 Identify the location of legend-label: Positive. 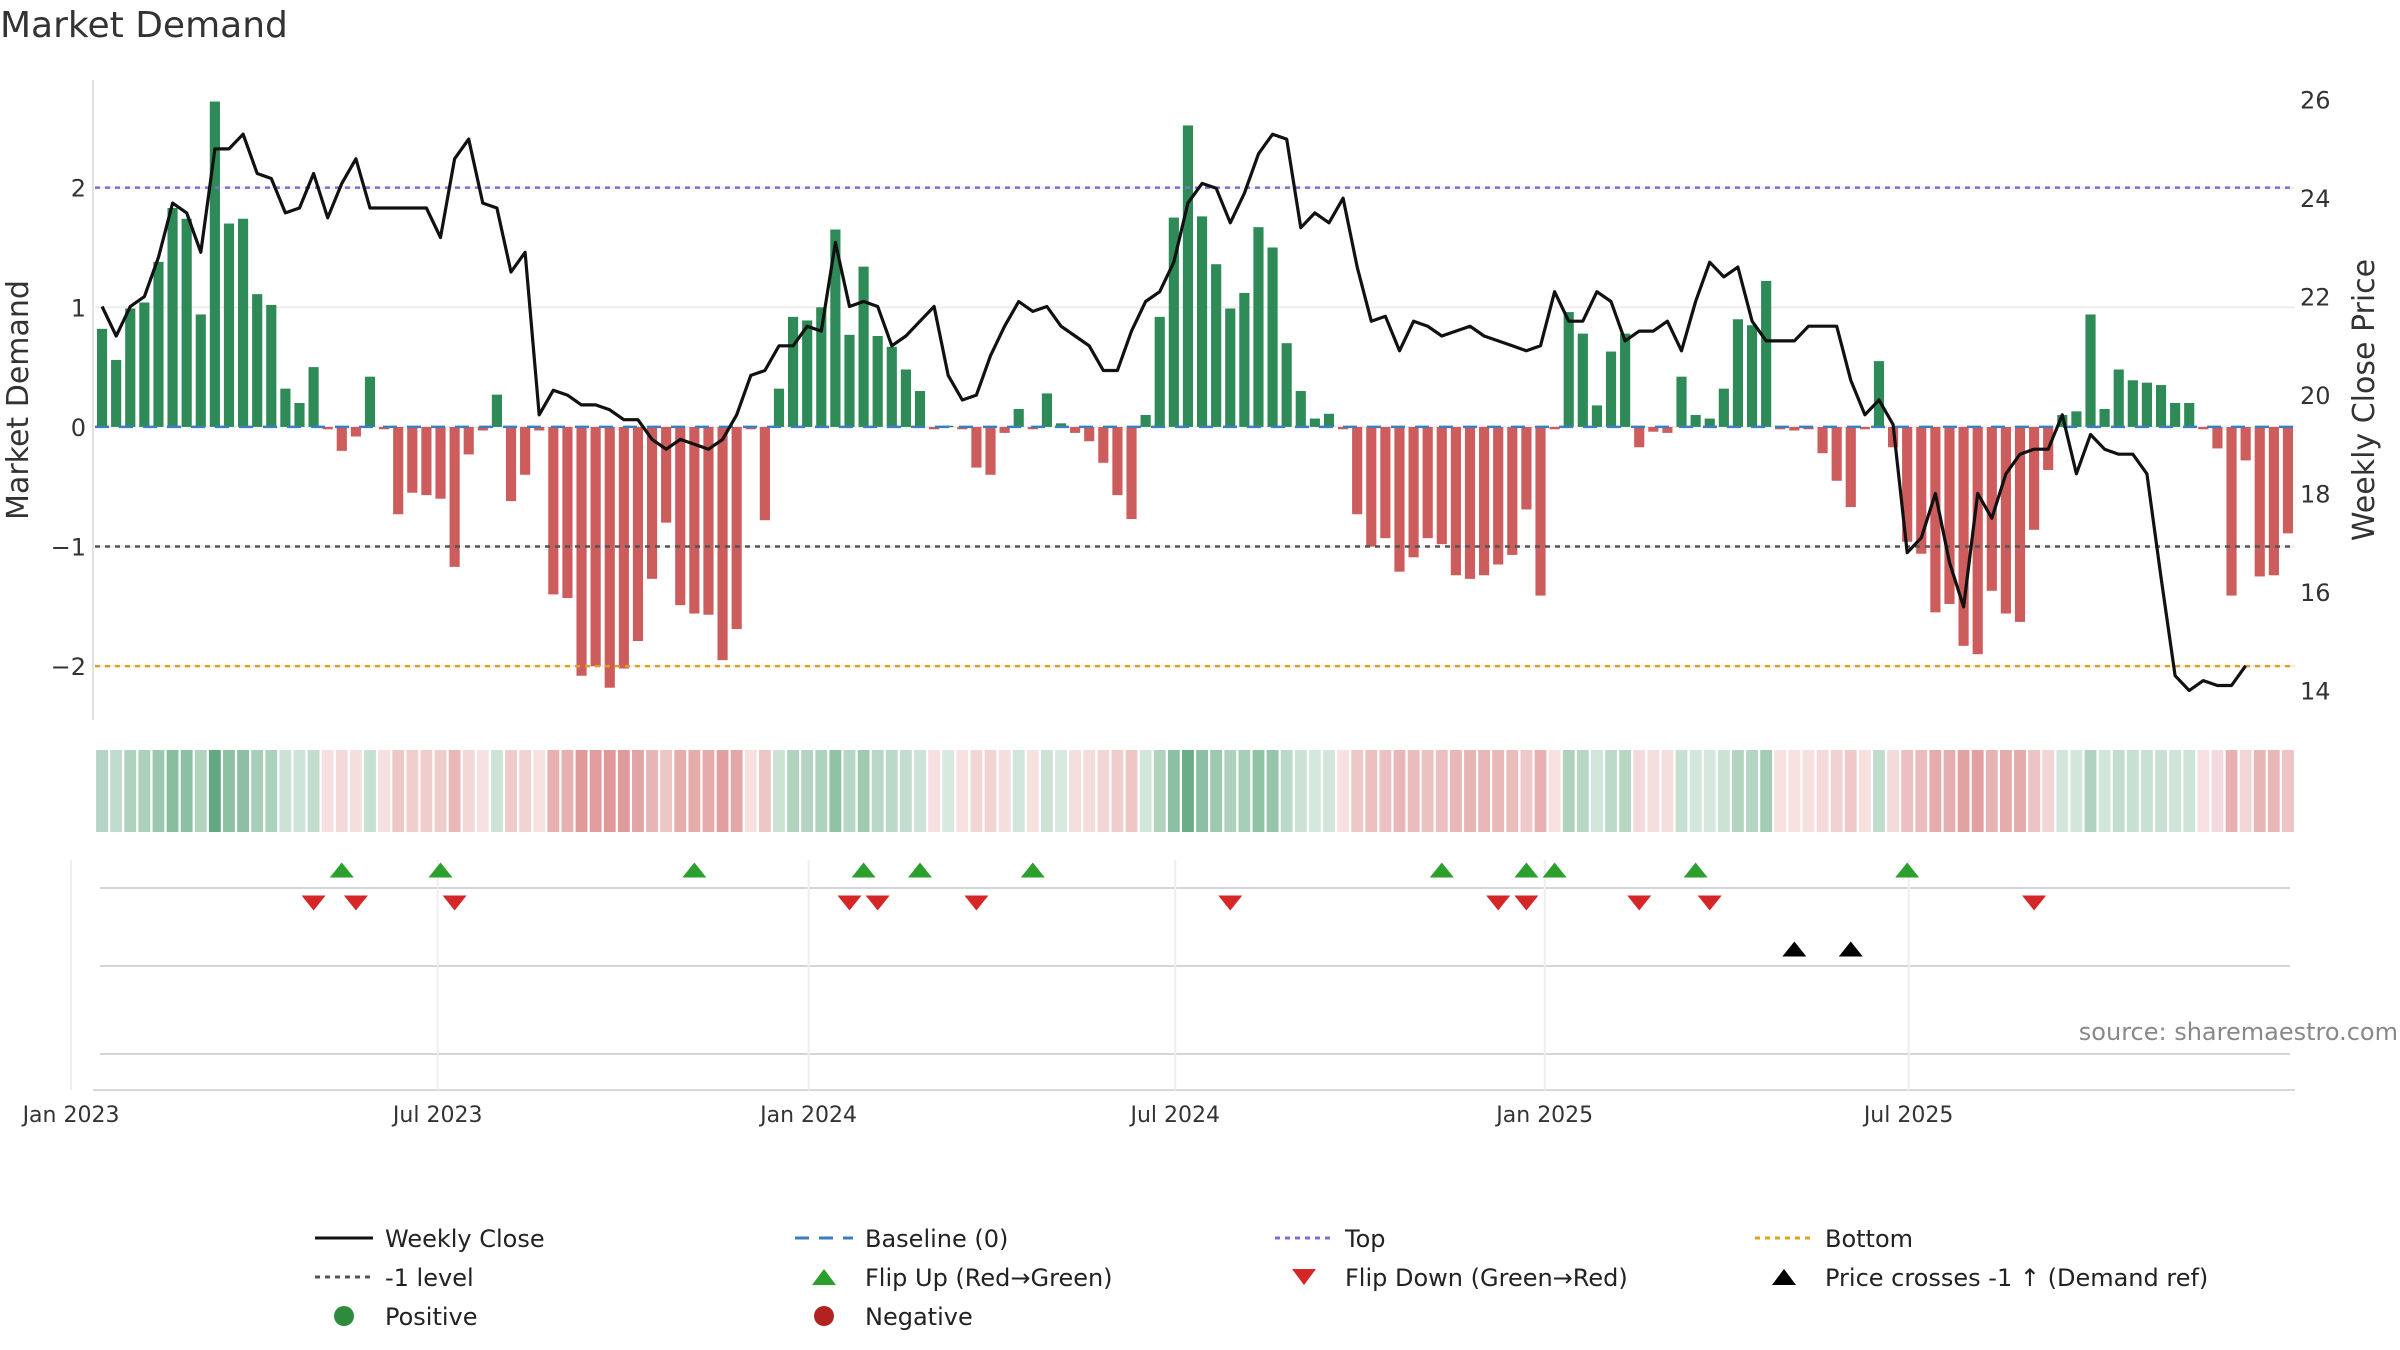
(431, 1317).